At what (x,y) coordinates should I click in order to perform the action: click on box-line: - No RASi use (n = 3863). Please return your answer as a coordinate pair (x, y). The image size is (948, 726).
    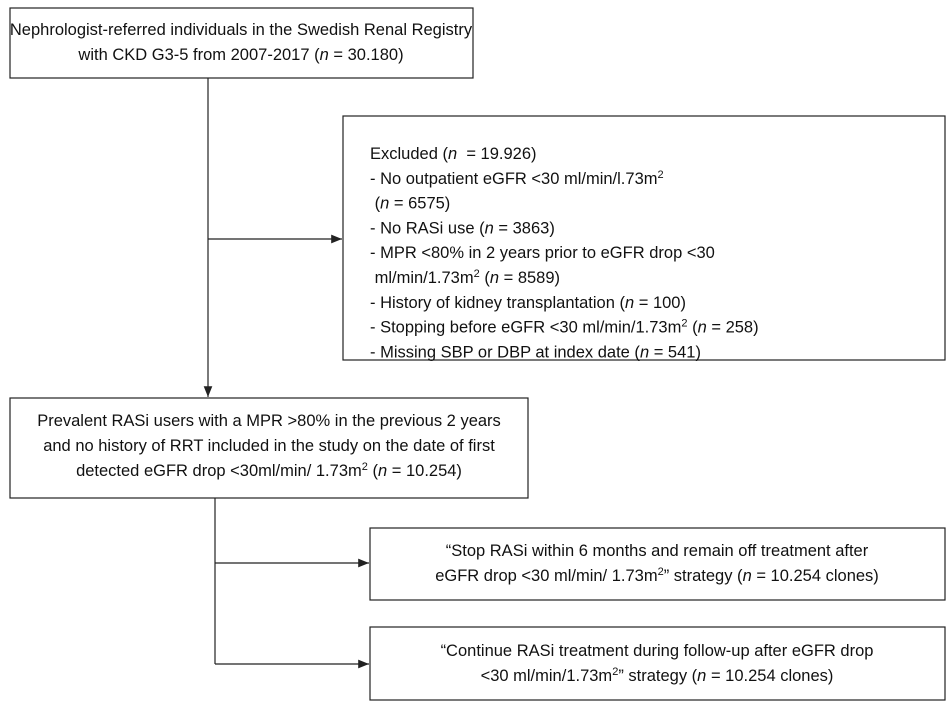
    Looking at the image, I should click on (462, 228).